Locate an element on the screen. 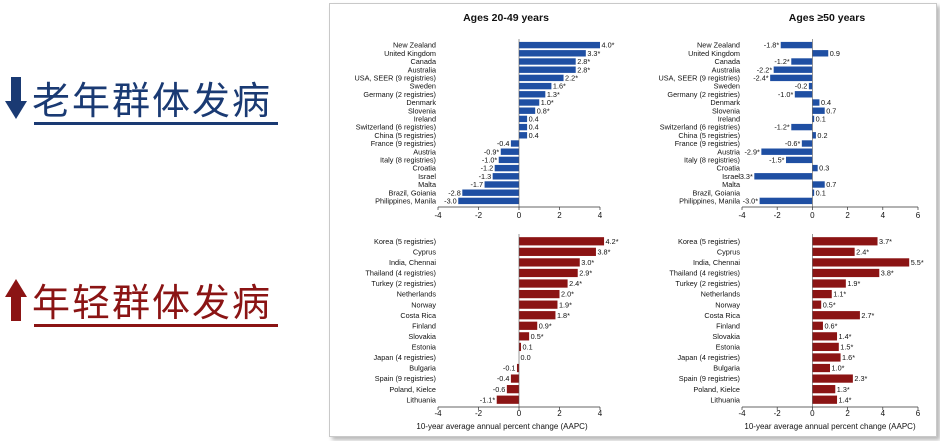 This screenshot has height=441, width=940. category-label: United Kingdom is located at coordinates (714, 53).